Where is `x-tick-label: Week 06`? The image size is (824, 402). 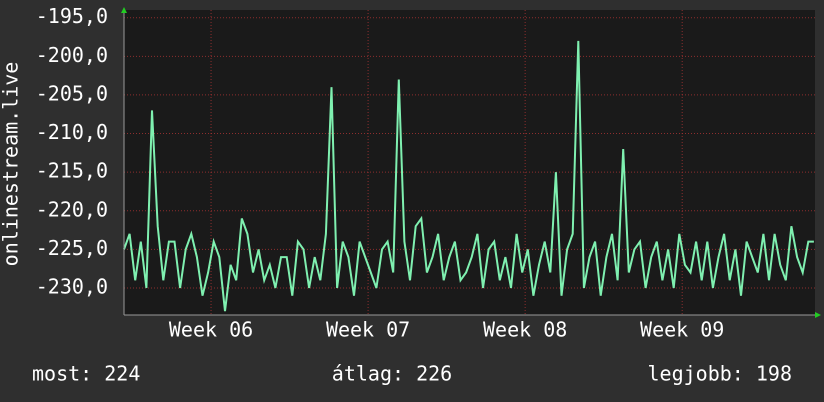
x-tick-label: Week 06 is located at coordinates (211, 330).